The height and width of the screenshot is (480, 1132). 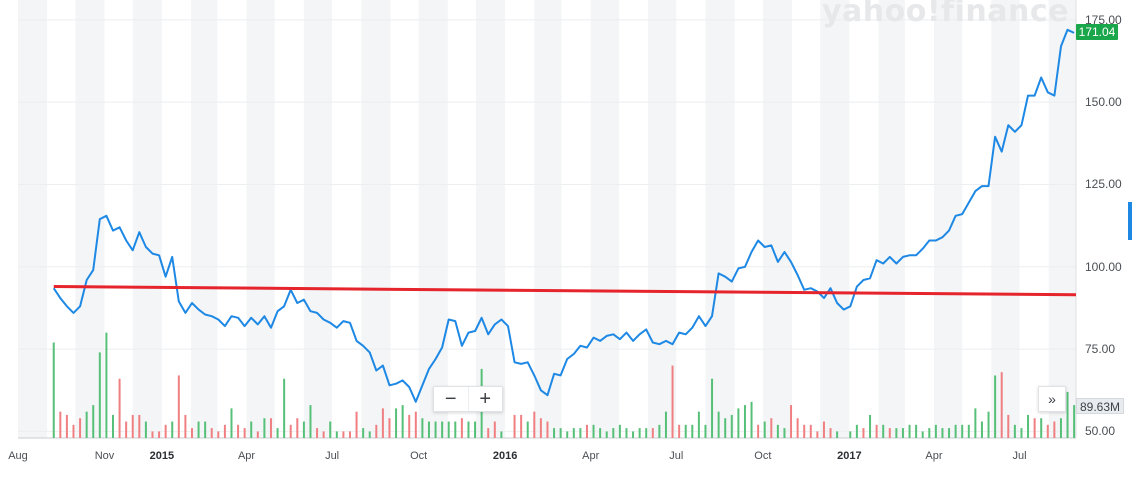 I want to click on expand-button: », so click(x=1052, y=399).